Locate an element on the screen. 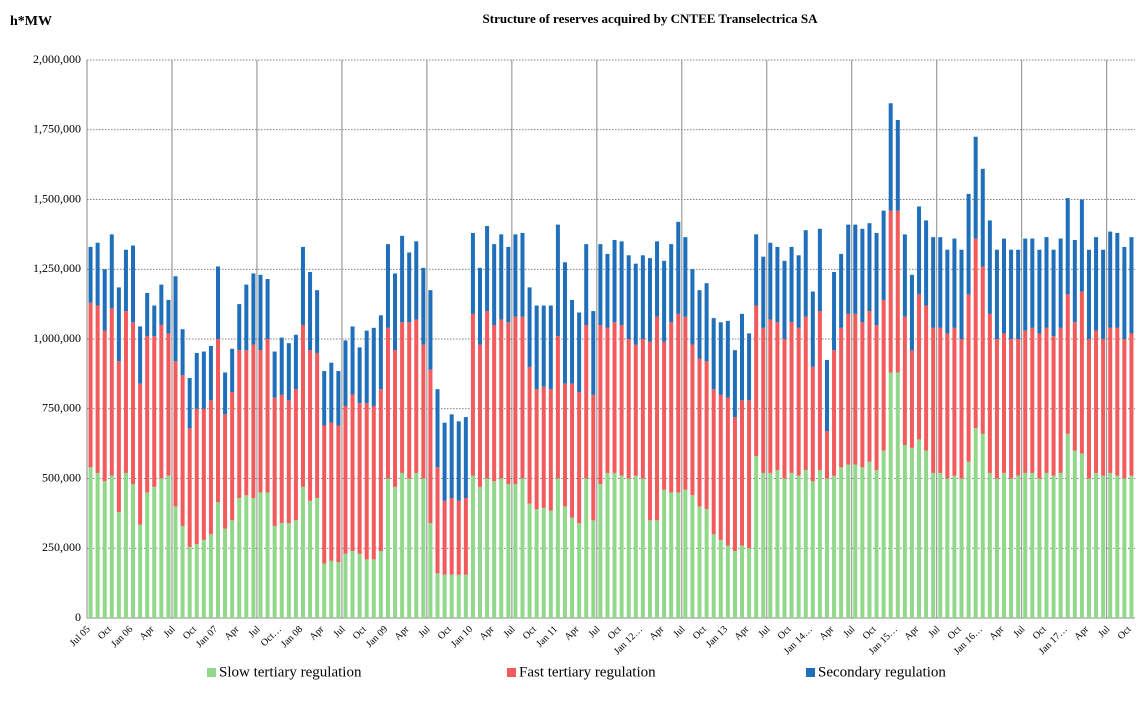 This screenshot has width=1140, height=713. legend-swatch is located at coordinates (211, 672).